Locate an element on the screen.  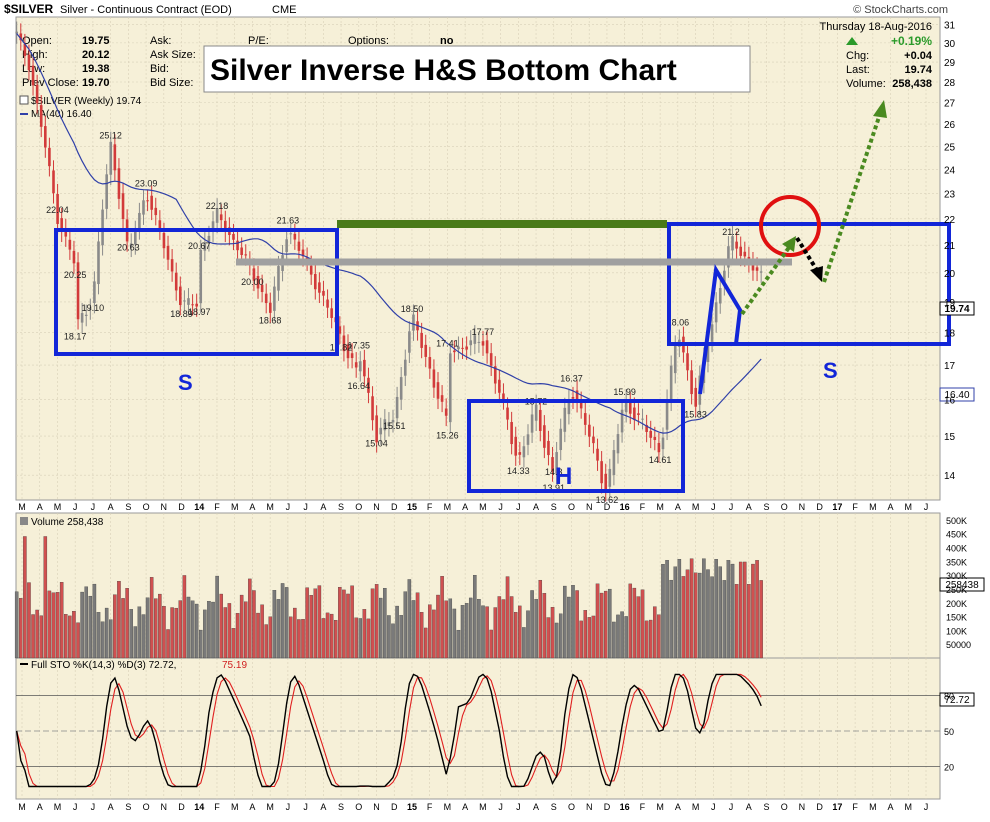
price-label: 17.35 is located at coordinates (359, 345).